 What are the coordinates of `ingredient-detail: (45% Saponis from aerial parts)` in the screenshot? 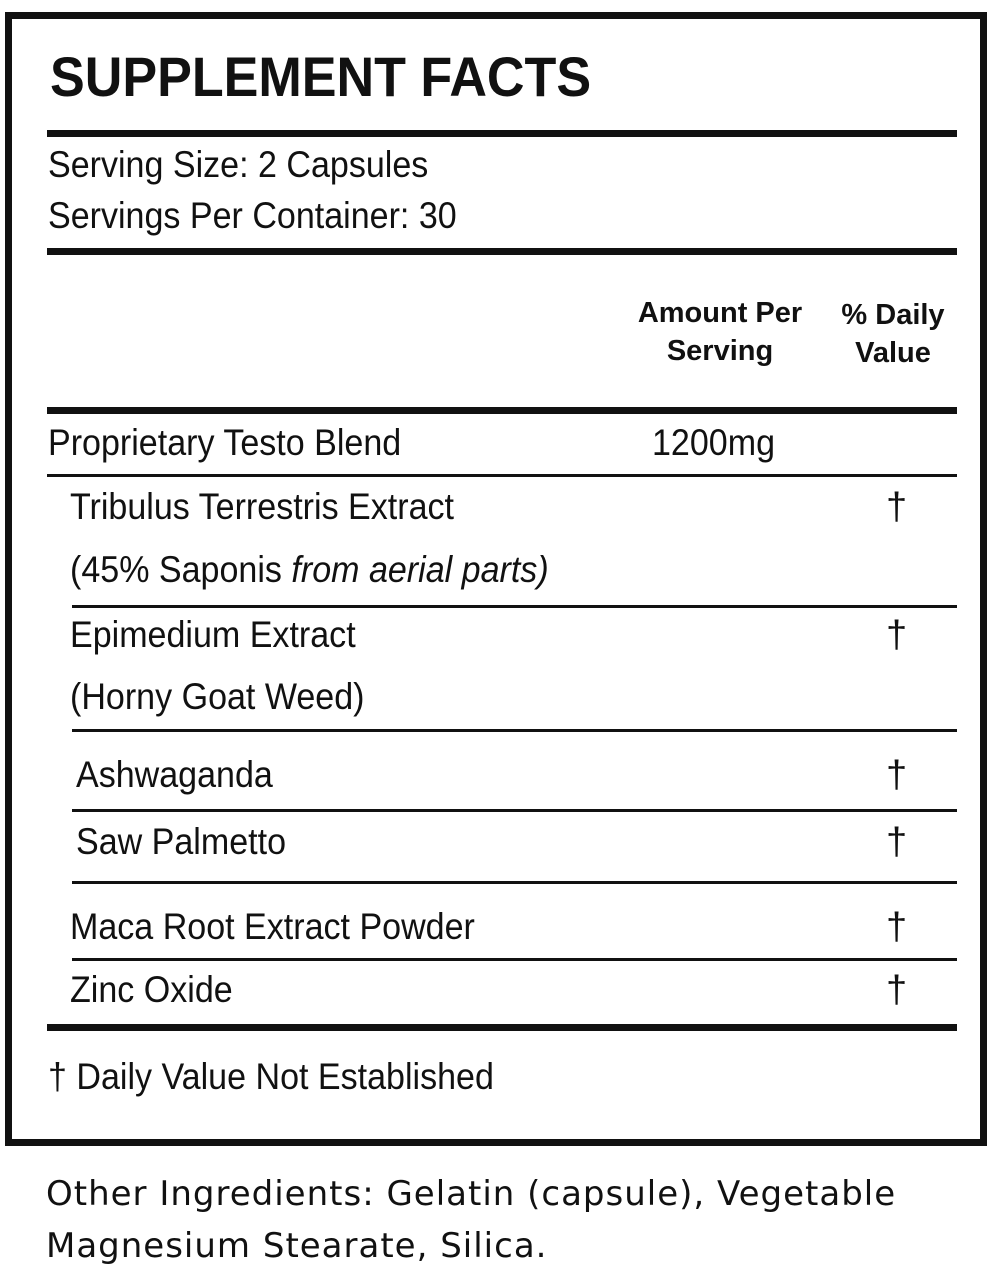 It's located at (309, 570).